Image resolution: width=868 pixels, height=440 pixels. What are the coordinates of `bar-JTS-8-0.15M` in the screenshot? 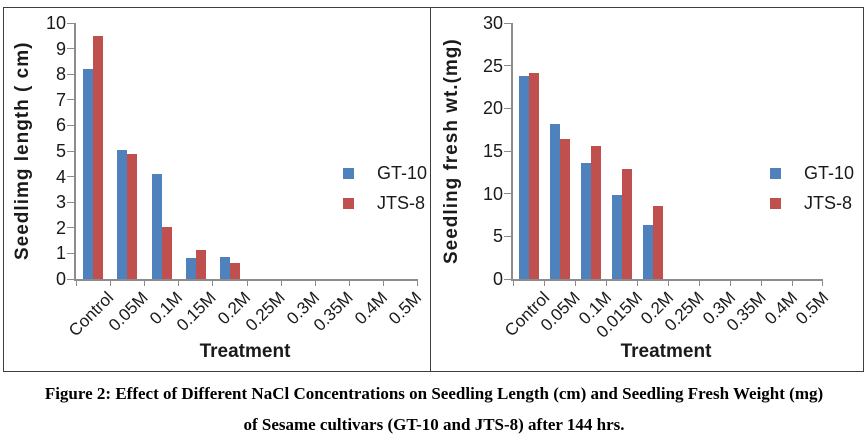 It's located at (200, 264).